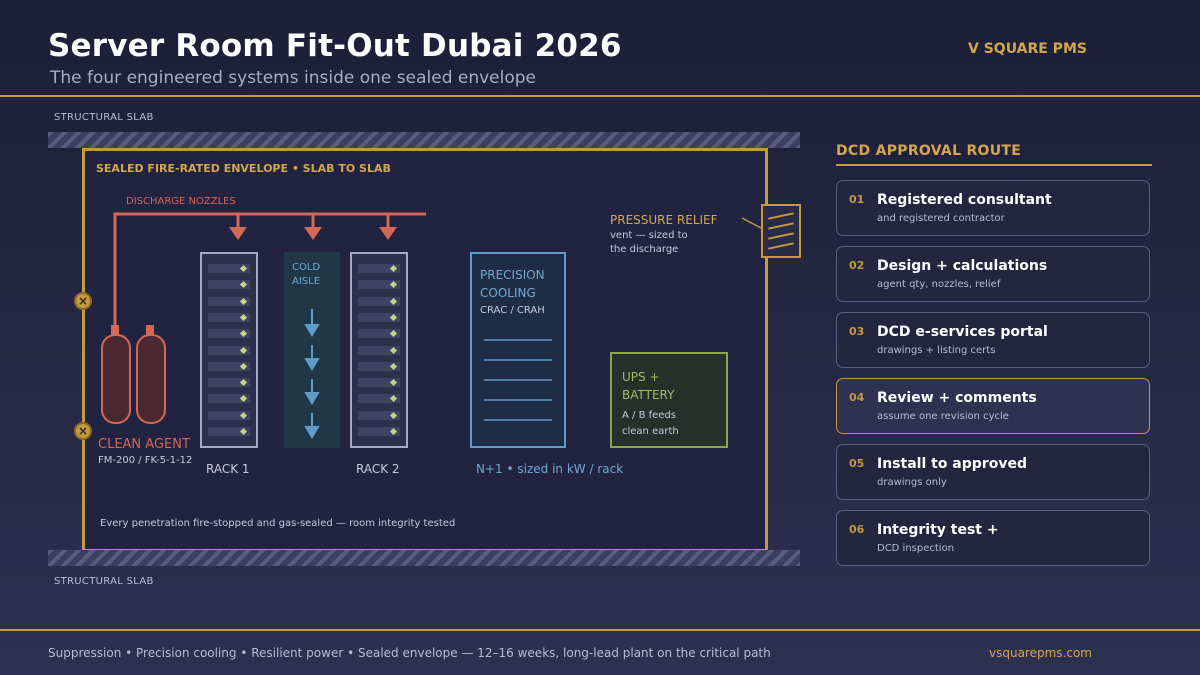 The width and height of the screenshot is (1200, 675). What do you see at coordinates (648, 395) in the screenshot?
I see `ups-label-2: BATTERY` at bounding box center [648, 395].